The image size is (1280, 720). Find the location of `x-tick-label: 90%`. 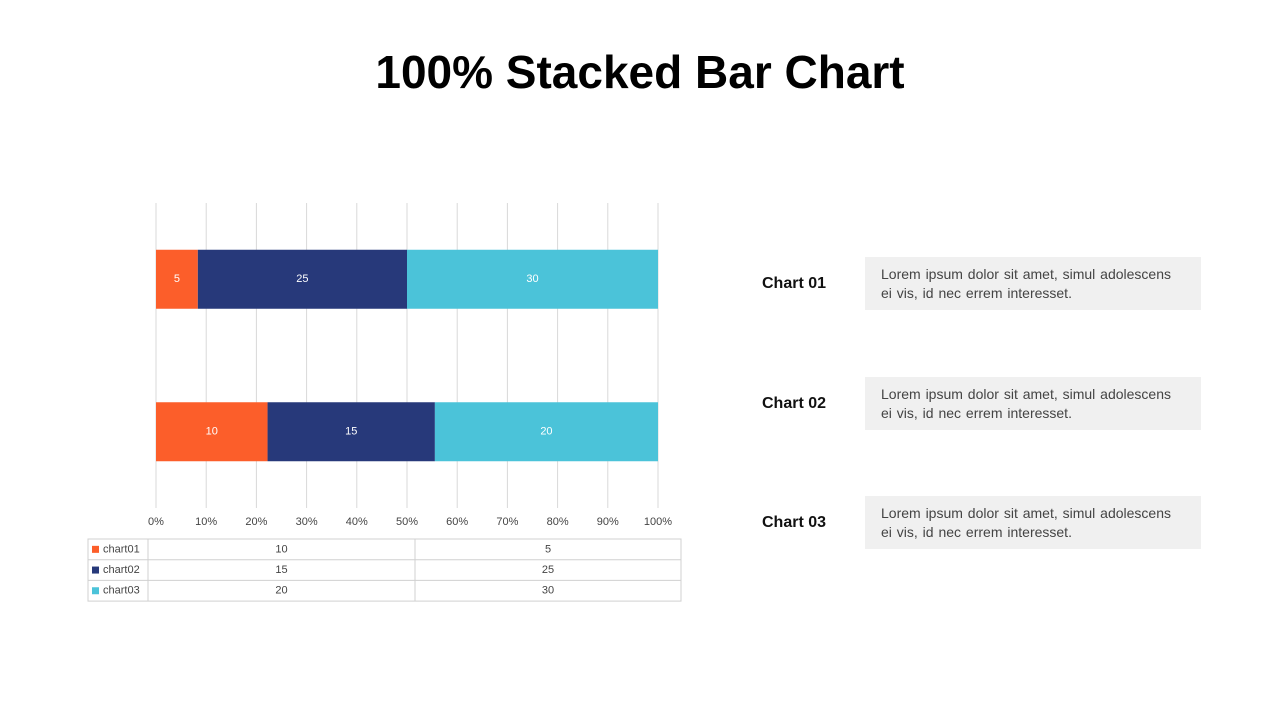

x-tick-label: 90% is located at coordinates (608, 522).